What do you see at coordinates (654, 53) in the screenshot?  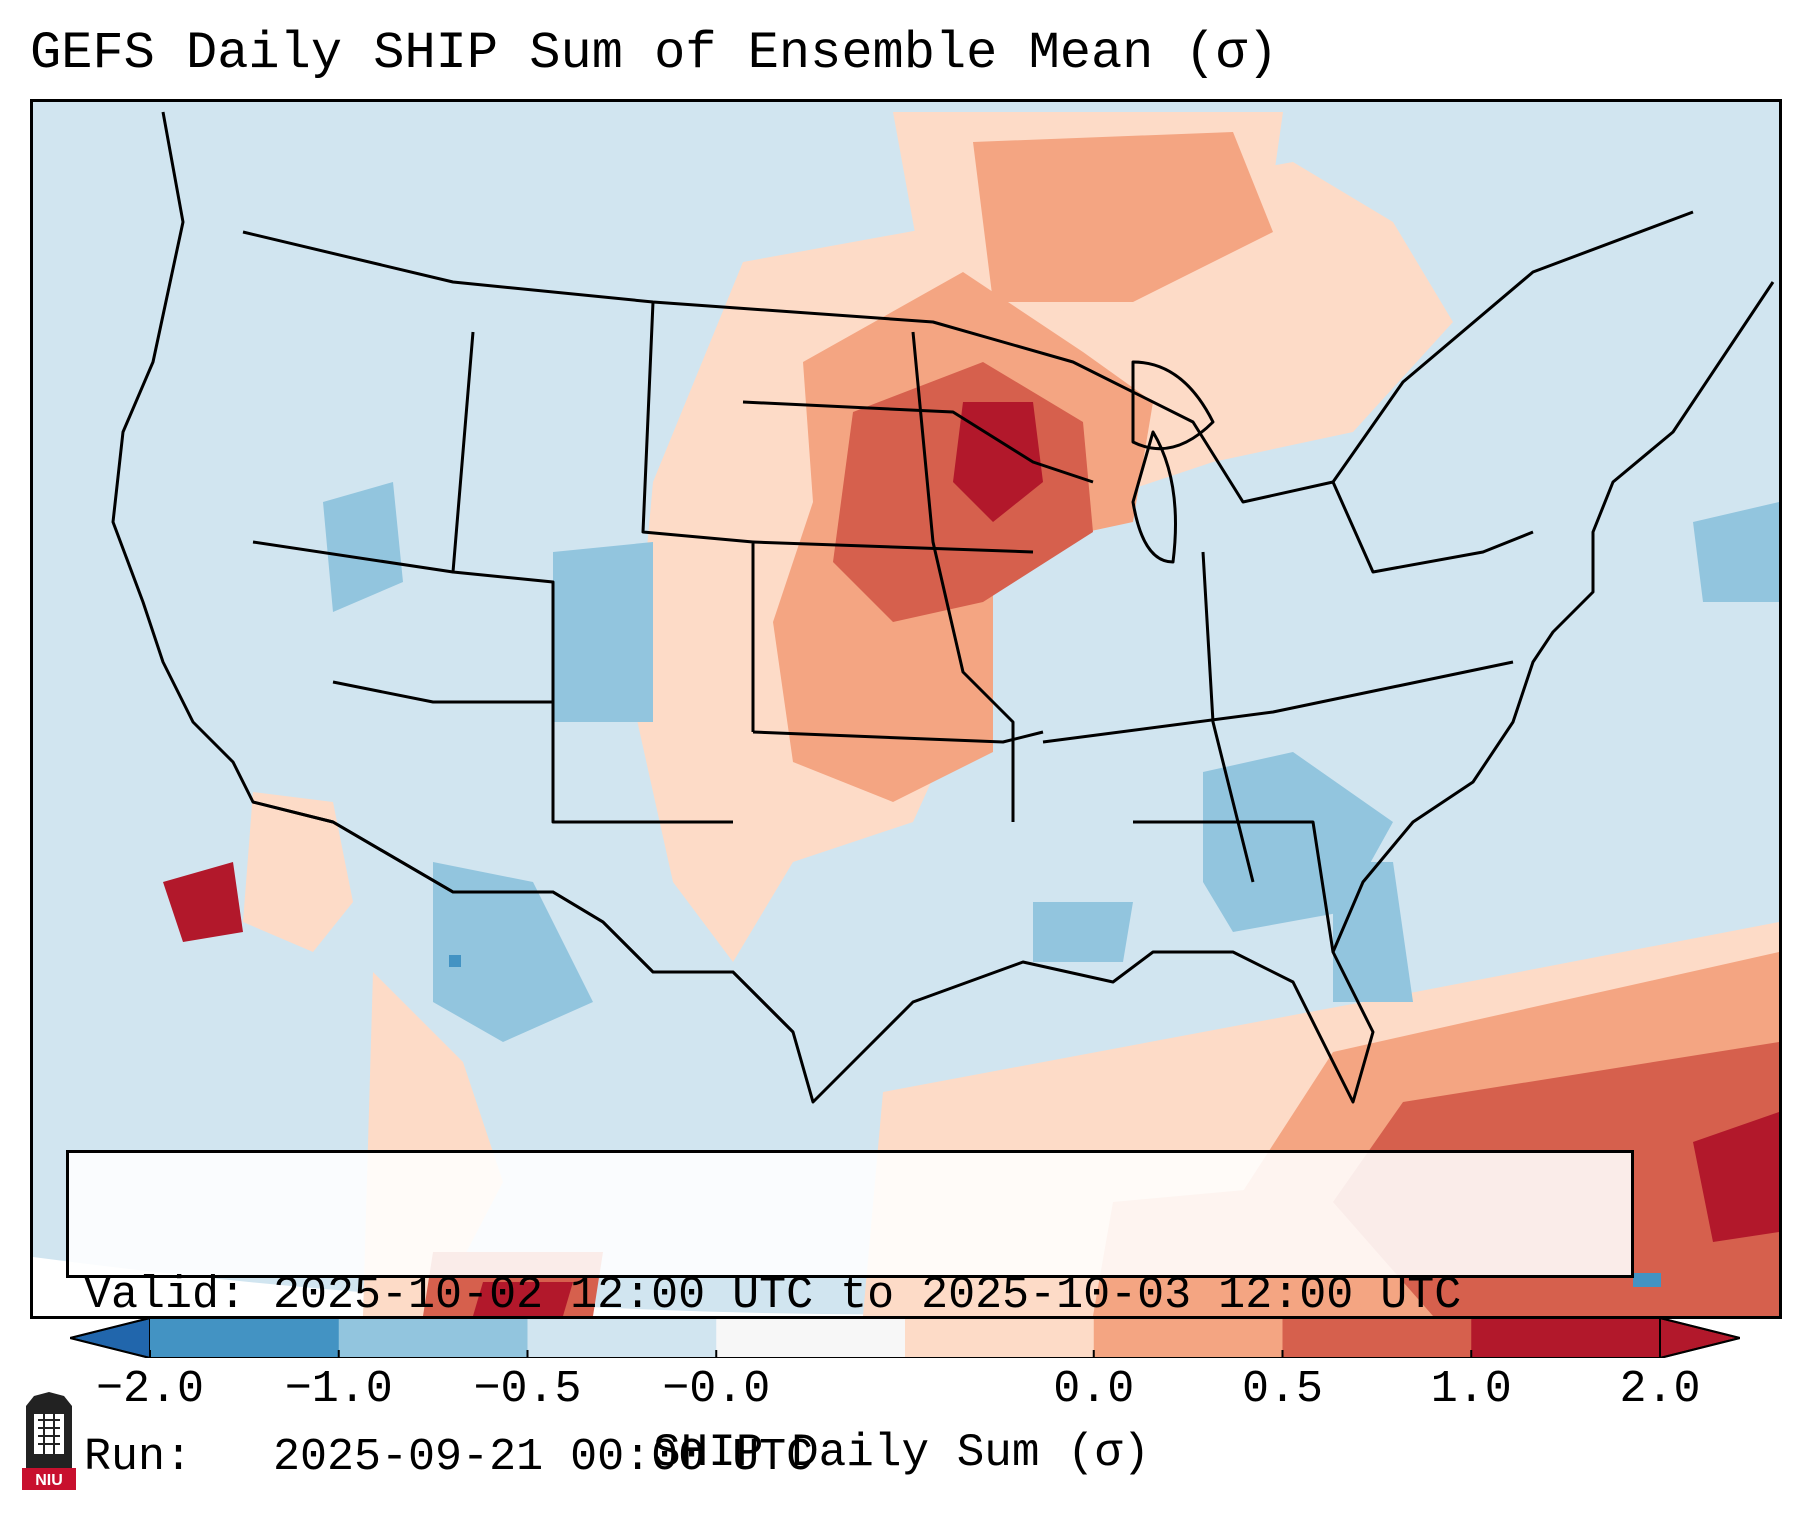 I see `figure-title: GEFS Daily SHIP Sum of Ensemble Mean (σ)` at bounding box center [654, 53].